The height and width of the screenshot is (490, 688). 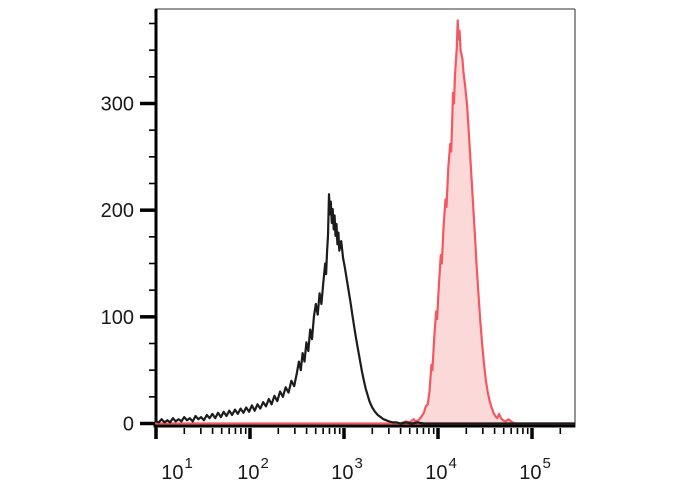 What do you see at coordinates (128, 425) in the screenshot?
I see `y-tick-label: 0` at bounding box center [128, 425].